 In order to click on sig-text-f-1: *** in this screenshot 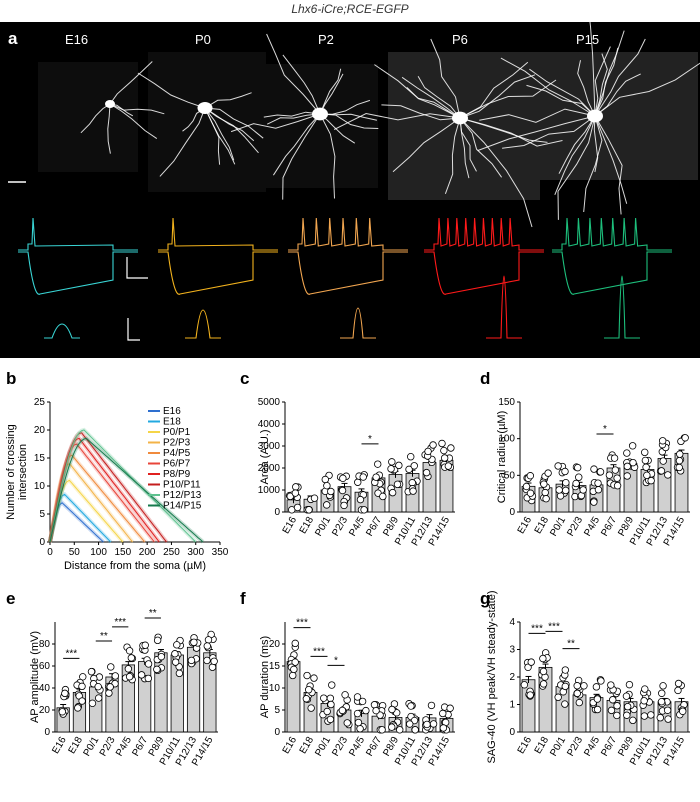, I will do `click(319, 651)`.